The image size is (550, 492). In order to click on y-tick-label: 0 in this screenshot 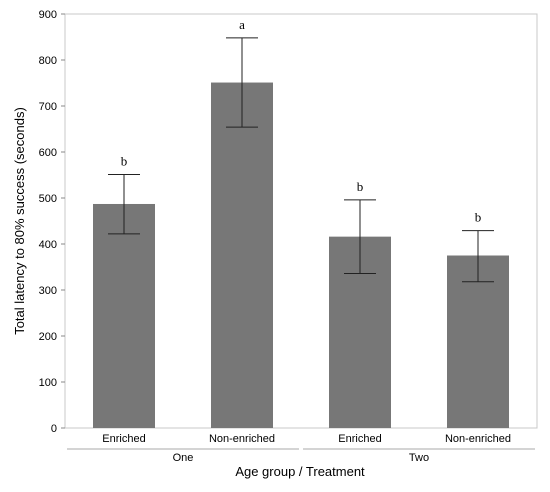, I will do `click(54, 429)`.